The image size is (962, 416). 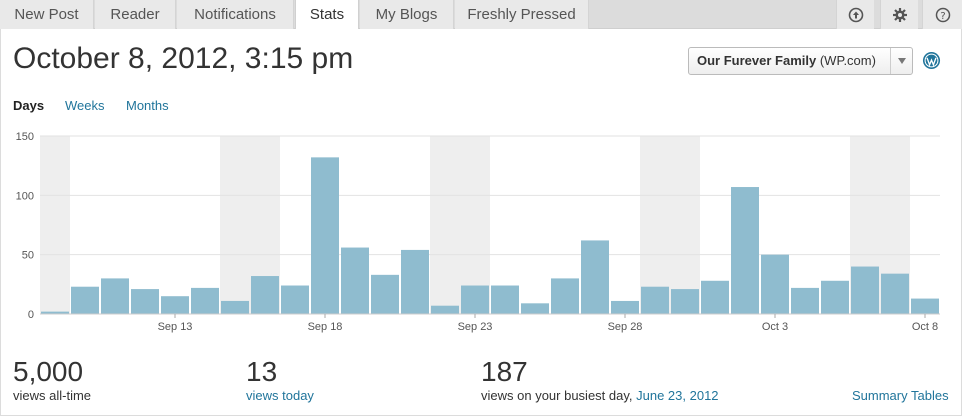 I want to click on page-title: October 8, 2012, 3:15 pm, so click(x=183, y=58).